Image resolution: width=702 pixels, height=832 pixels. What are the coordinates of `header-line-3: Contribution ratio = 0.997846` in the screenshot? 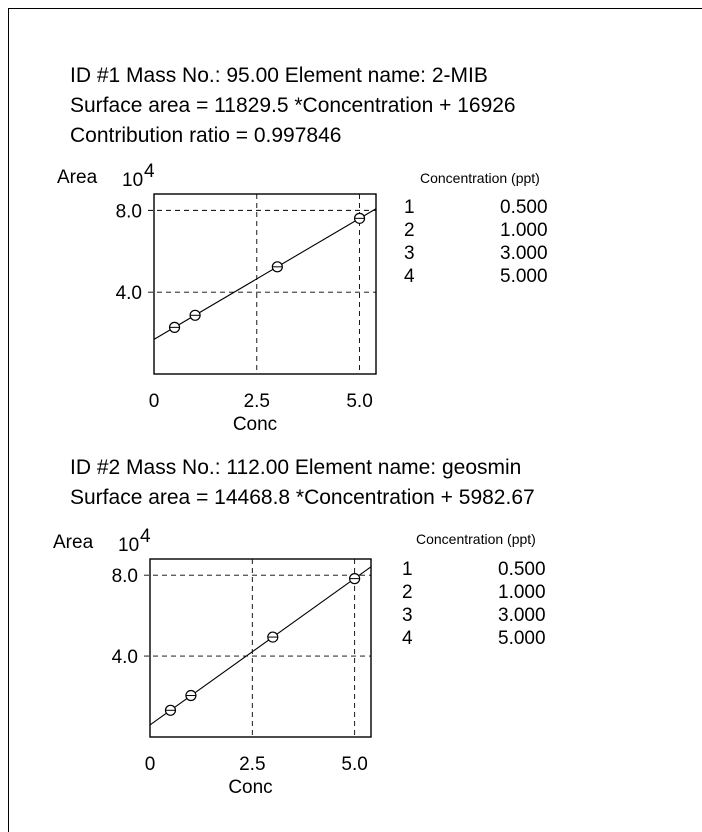 It's located at (206, 135).